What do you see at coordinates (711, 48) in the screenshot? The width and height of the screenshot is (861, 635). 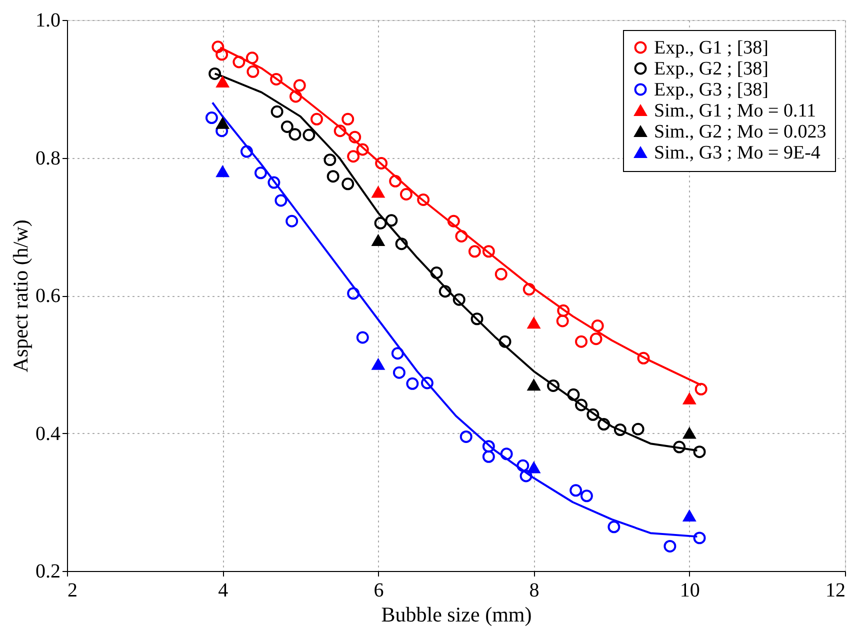 I see `legend-label: Exp., G1 ; [38]` at bounding box center [711, 48].